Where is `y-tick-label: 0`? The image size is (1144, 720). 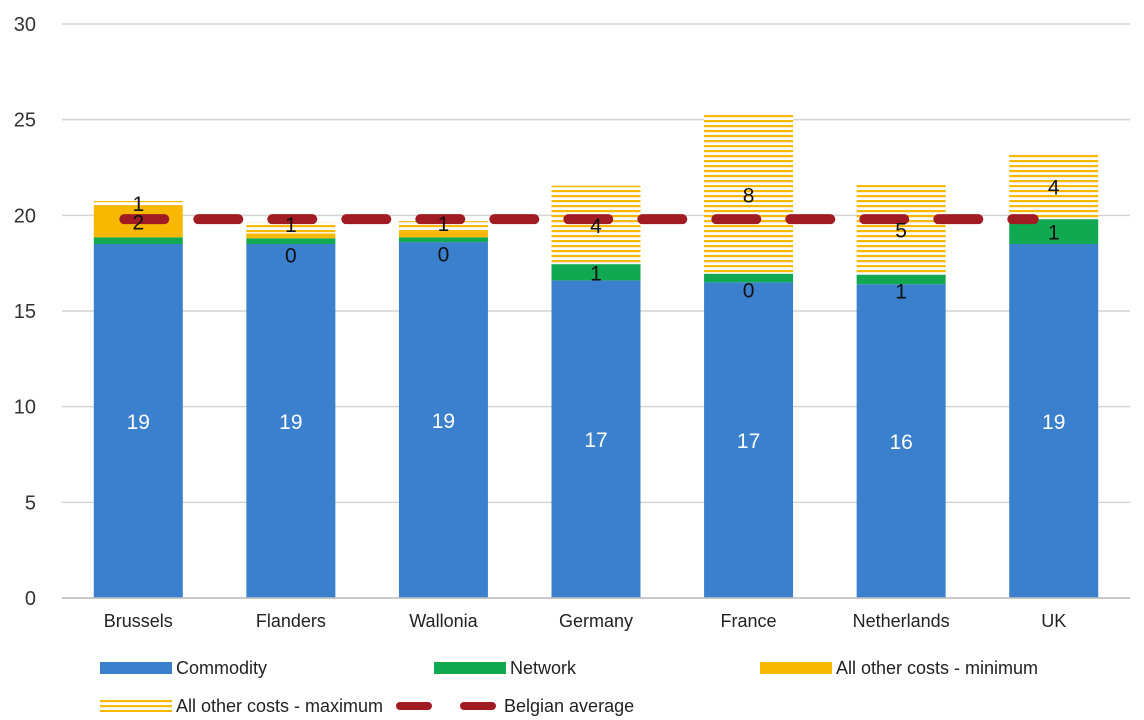
y-tick-label: 0 is located at coordinates (30, 599).